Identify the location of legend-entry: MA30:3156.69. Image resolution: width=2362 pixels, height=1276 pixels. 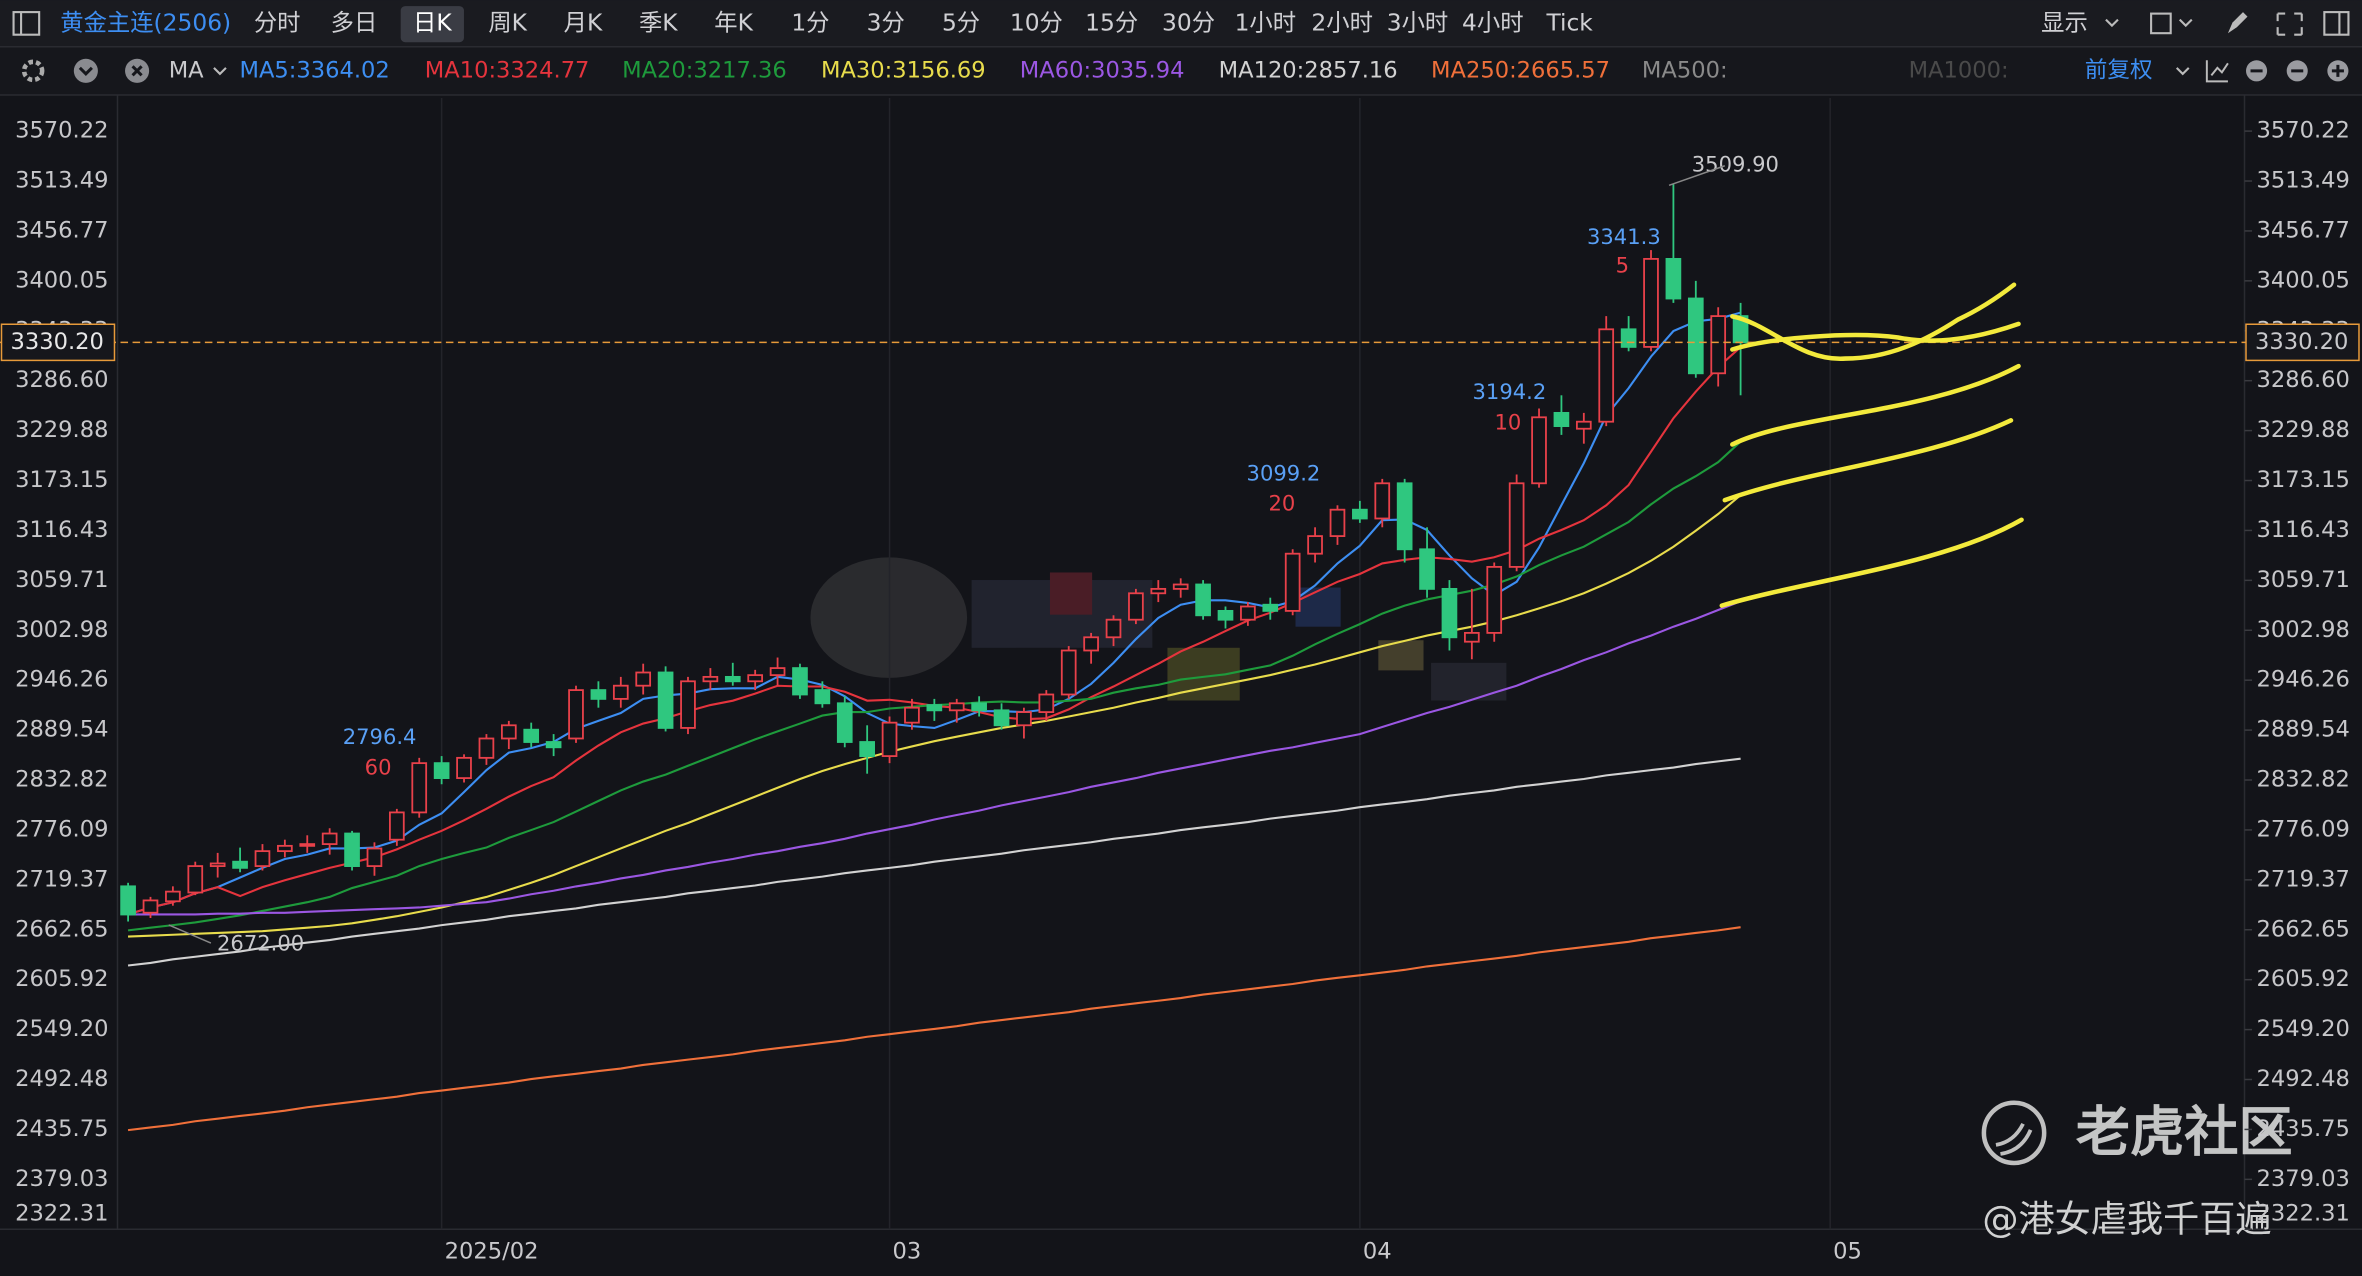
(903, 70).